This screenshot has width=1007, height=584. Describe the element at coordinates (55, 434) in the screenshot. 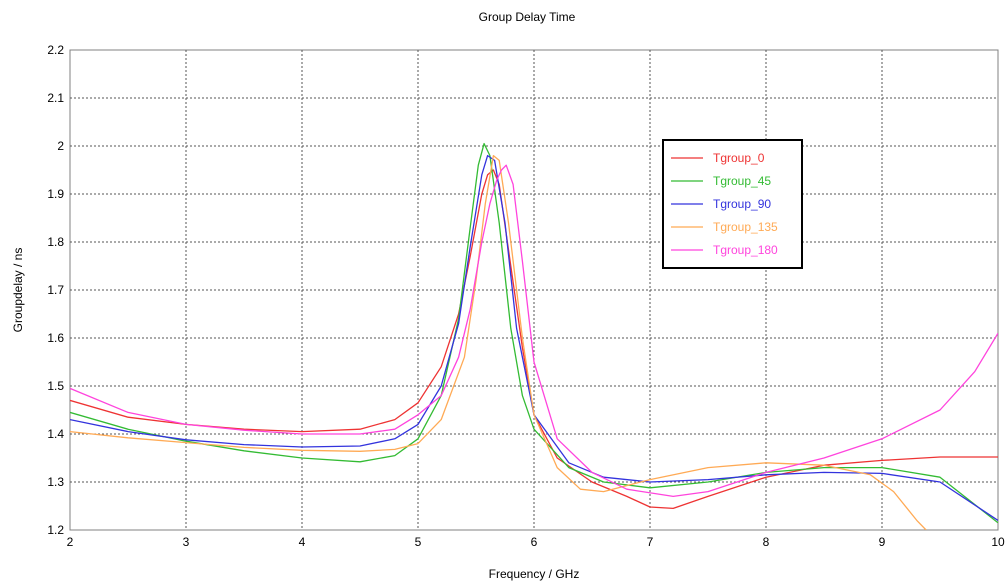

I see `y-tick-label: 1.4` at that location.